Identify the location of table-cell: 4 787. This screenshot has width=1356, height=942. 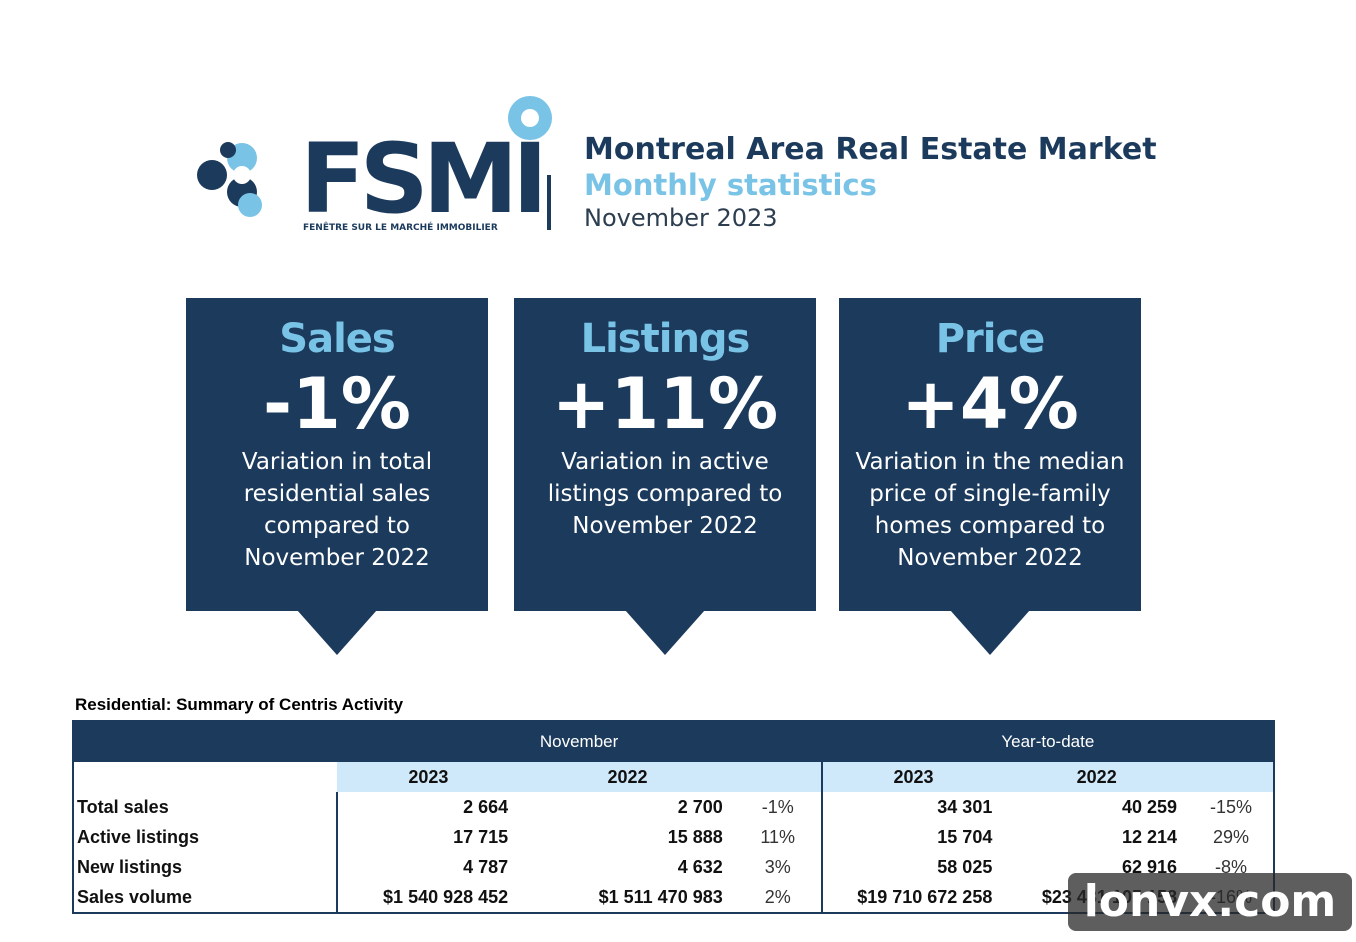
(428, 867).